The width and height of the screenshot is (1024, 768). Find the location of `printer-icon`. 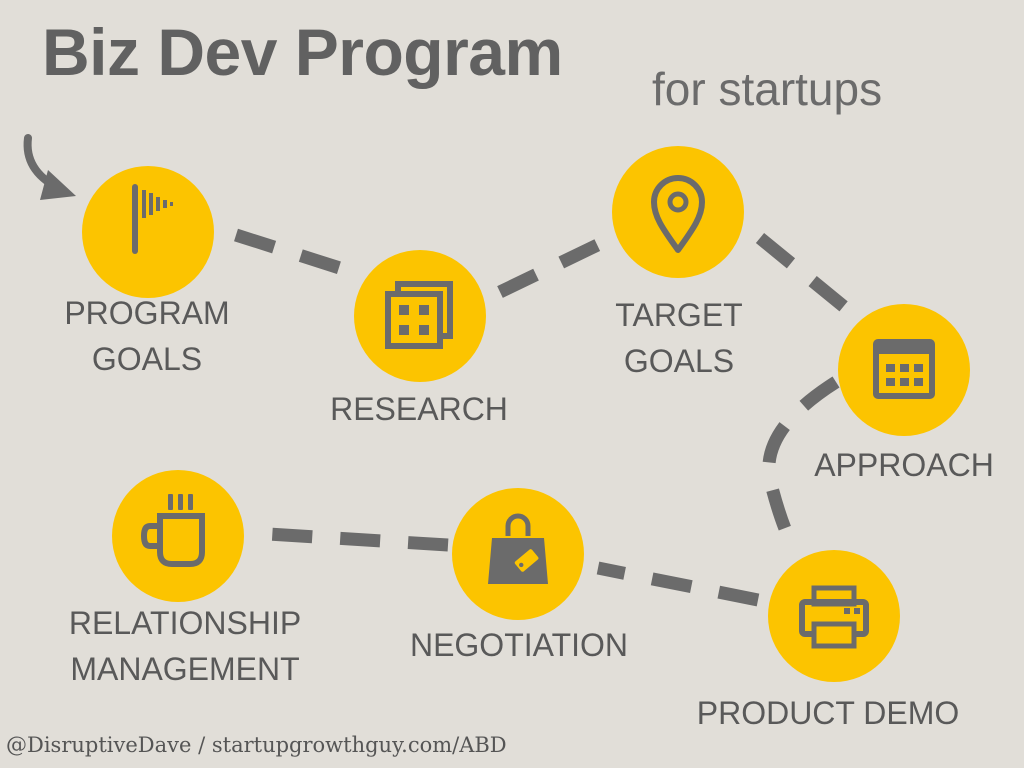

printer-icon is located at coordinates (834, 617).